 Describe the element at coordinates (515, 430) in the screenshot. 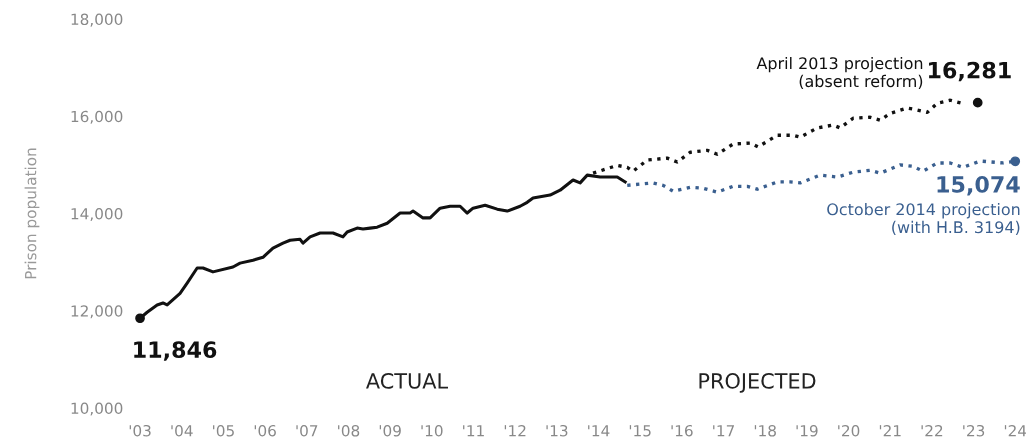

I see `x-tick-label: '12` at that location.